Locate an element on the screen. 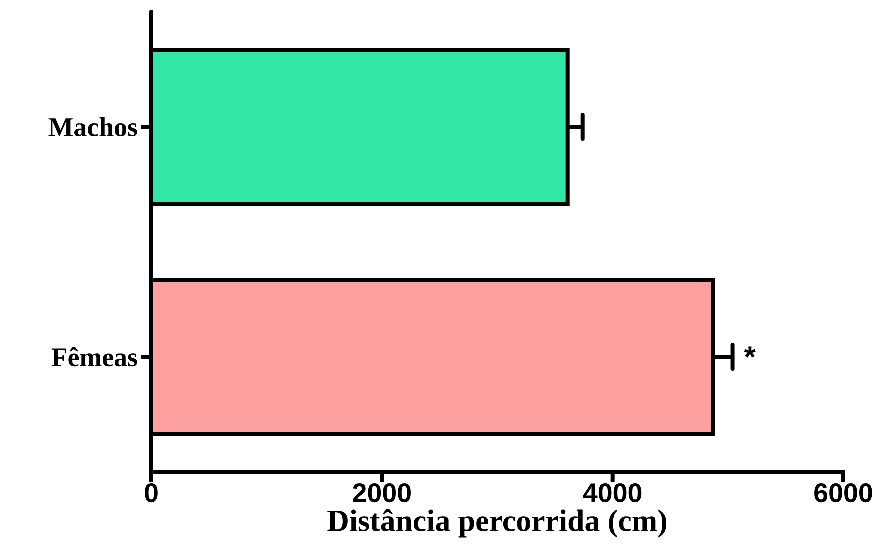 This screenshot has height=556, width=880. x-tick-label: 2000 is located at coordinates (382, 493).